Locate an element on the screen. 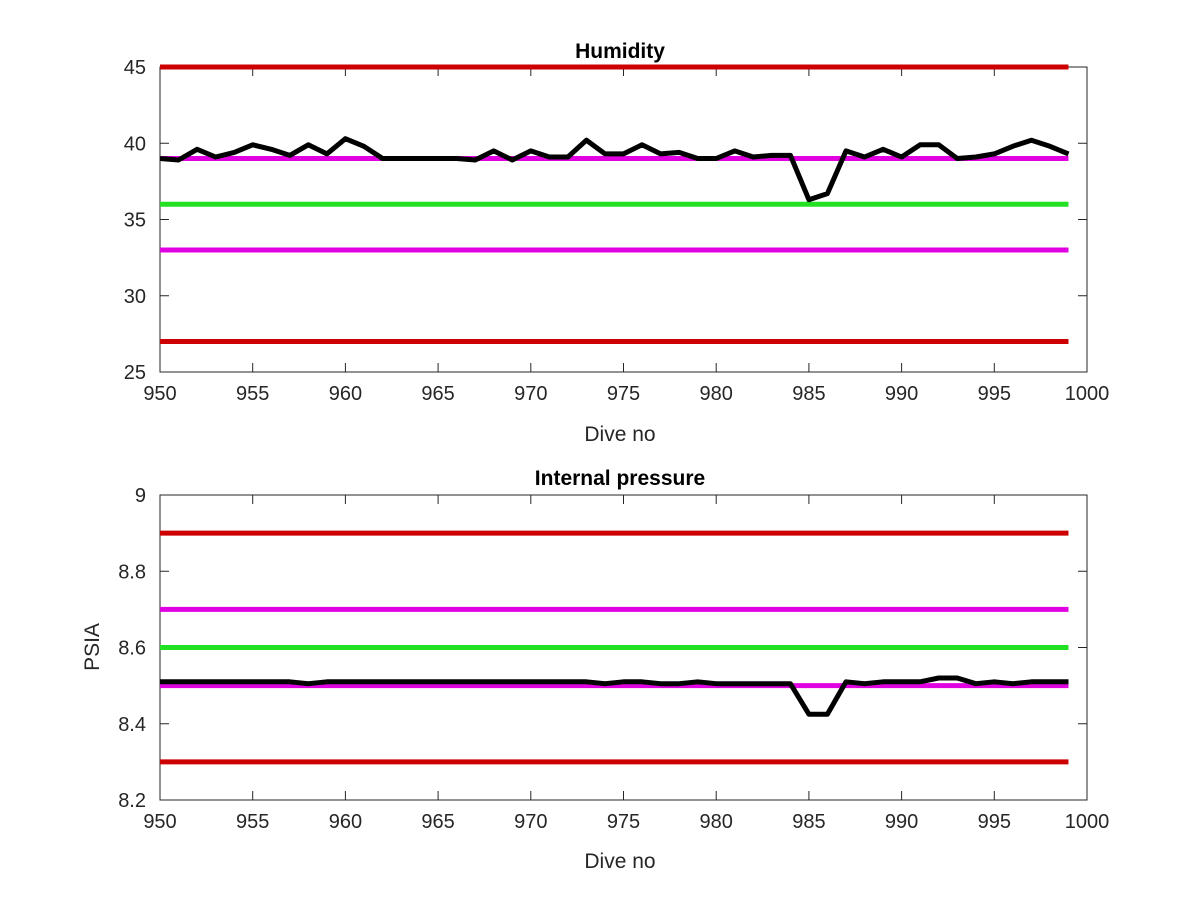  y-tick-label: 35 is located at coordinates (135, 221).